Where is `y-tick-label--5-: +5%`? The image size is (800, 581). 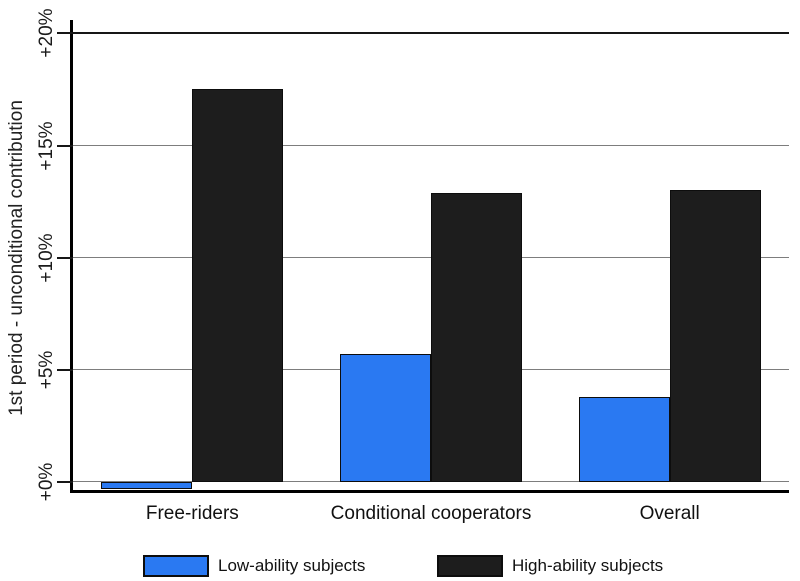
y-tick-label--5-: +5% is located at coordinates (46, 369).